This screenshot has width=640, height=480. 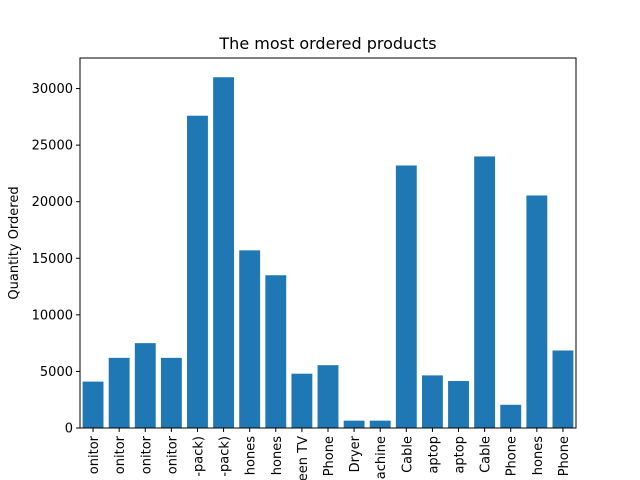 I want to click on chart-title: The most ordered products, so click(x=327, y=43).